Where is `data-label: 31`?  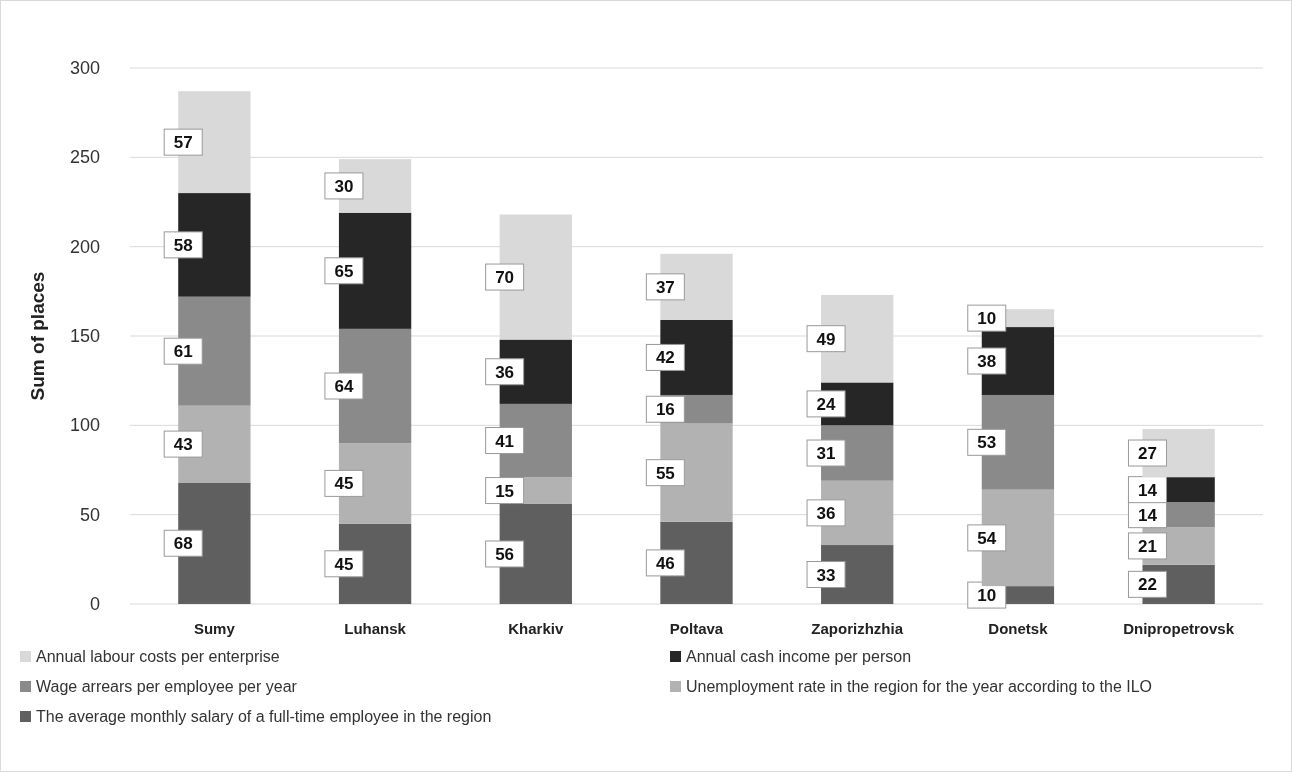 data-label: 31 is located at coordinates (826, 454).